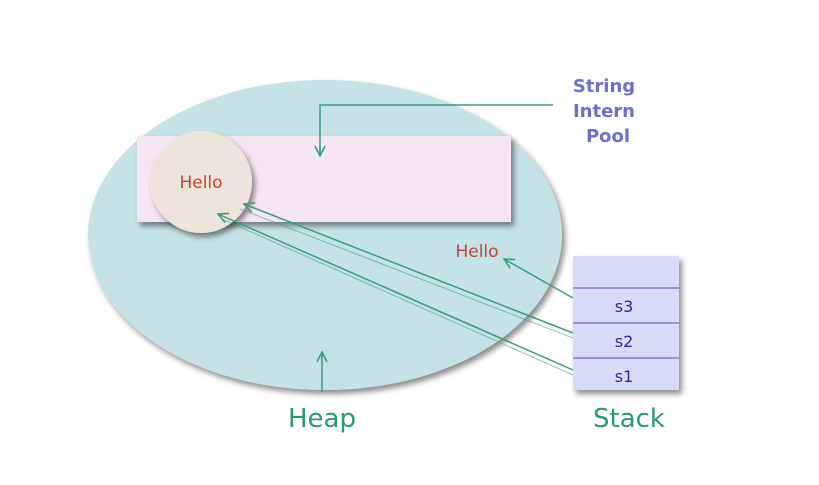  I want to click on s2-reference-shadow, so click(406, 273).